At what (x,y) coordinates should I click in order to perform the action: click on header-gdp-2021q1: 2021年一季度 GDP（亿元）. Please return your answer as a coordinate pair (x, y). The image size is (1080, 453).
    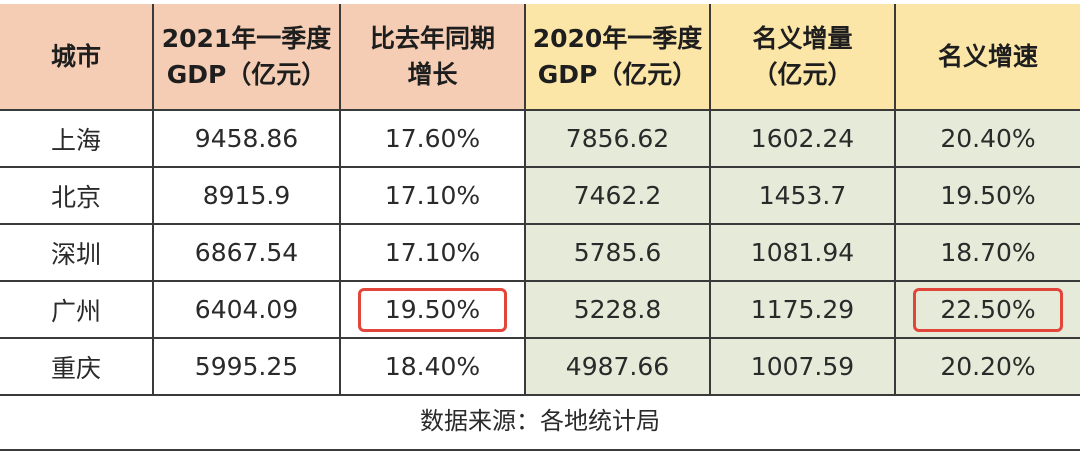
    Looking at the image, I should click on (246, 57).